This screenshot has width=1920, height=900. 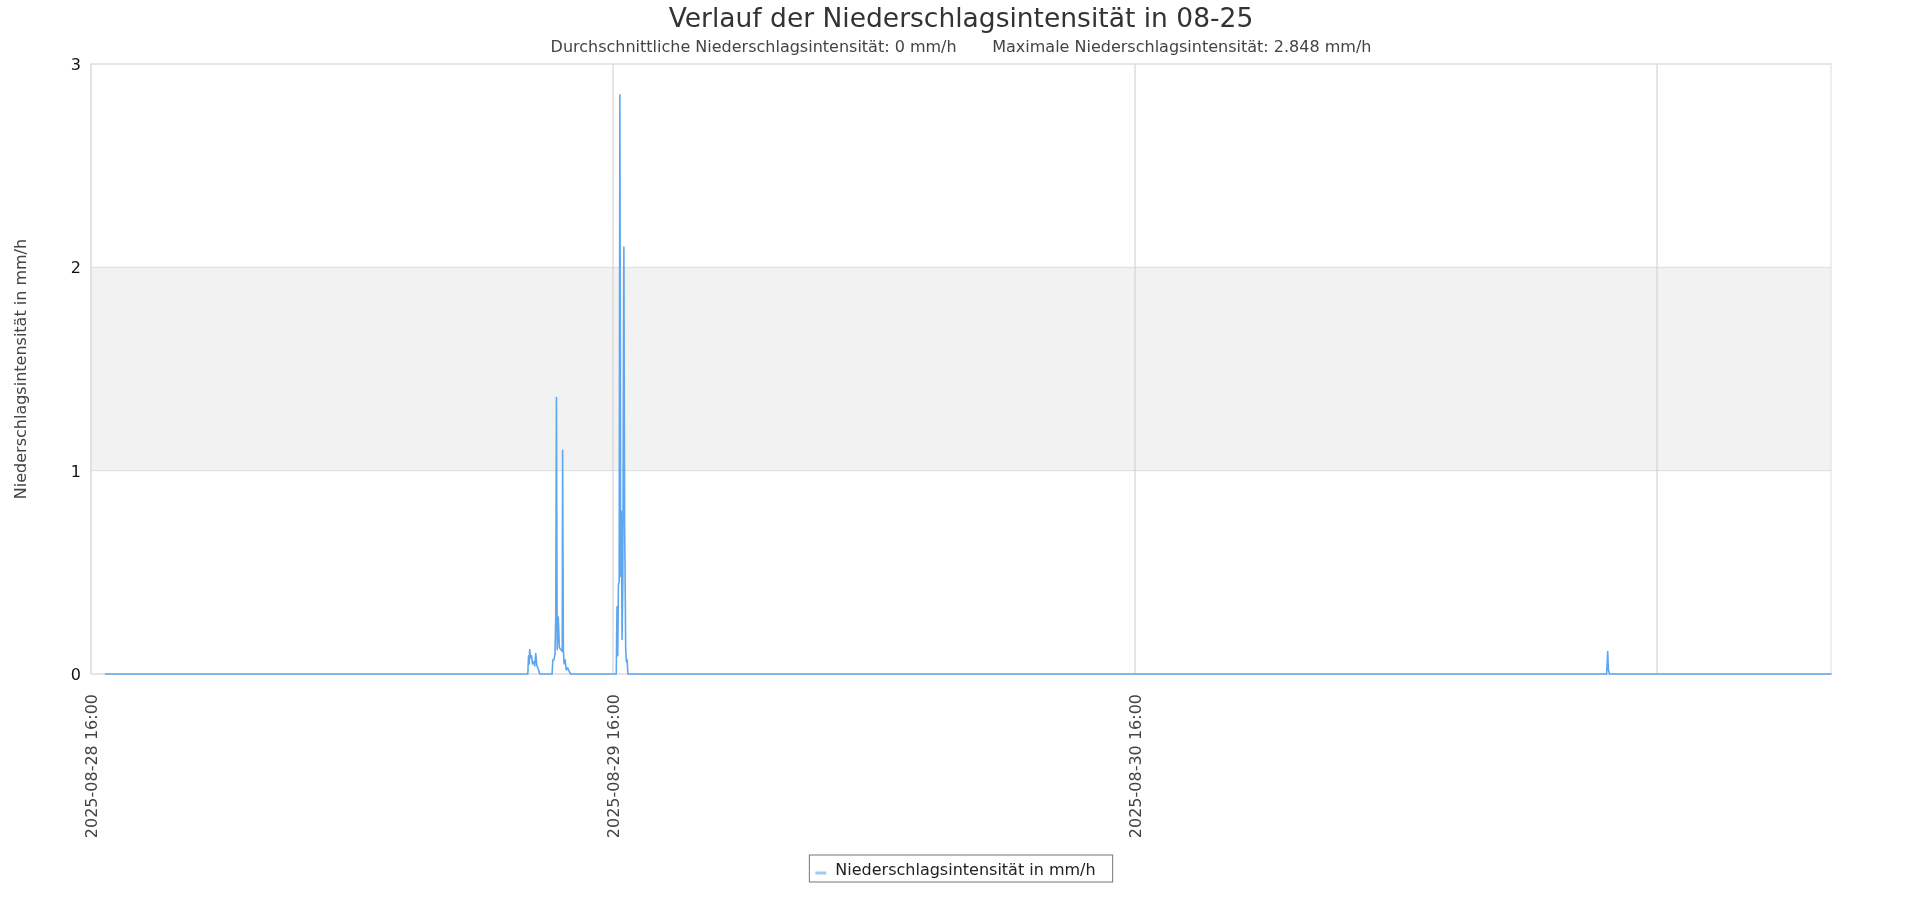 I want to click on y-tick-label: 2, so click(x=75, y=267).